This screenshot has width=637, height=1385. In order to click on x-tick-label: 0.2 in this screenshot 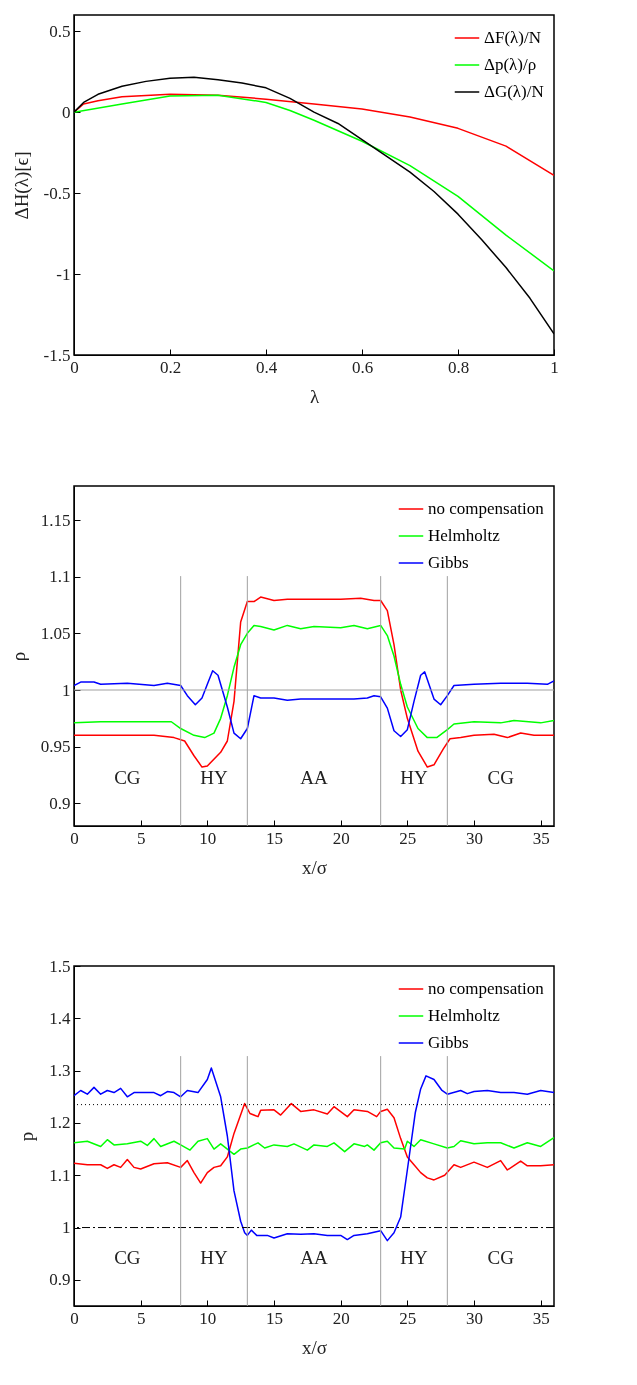, I will do `click(170, 367)`.